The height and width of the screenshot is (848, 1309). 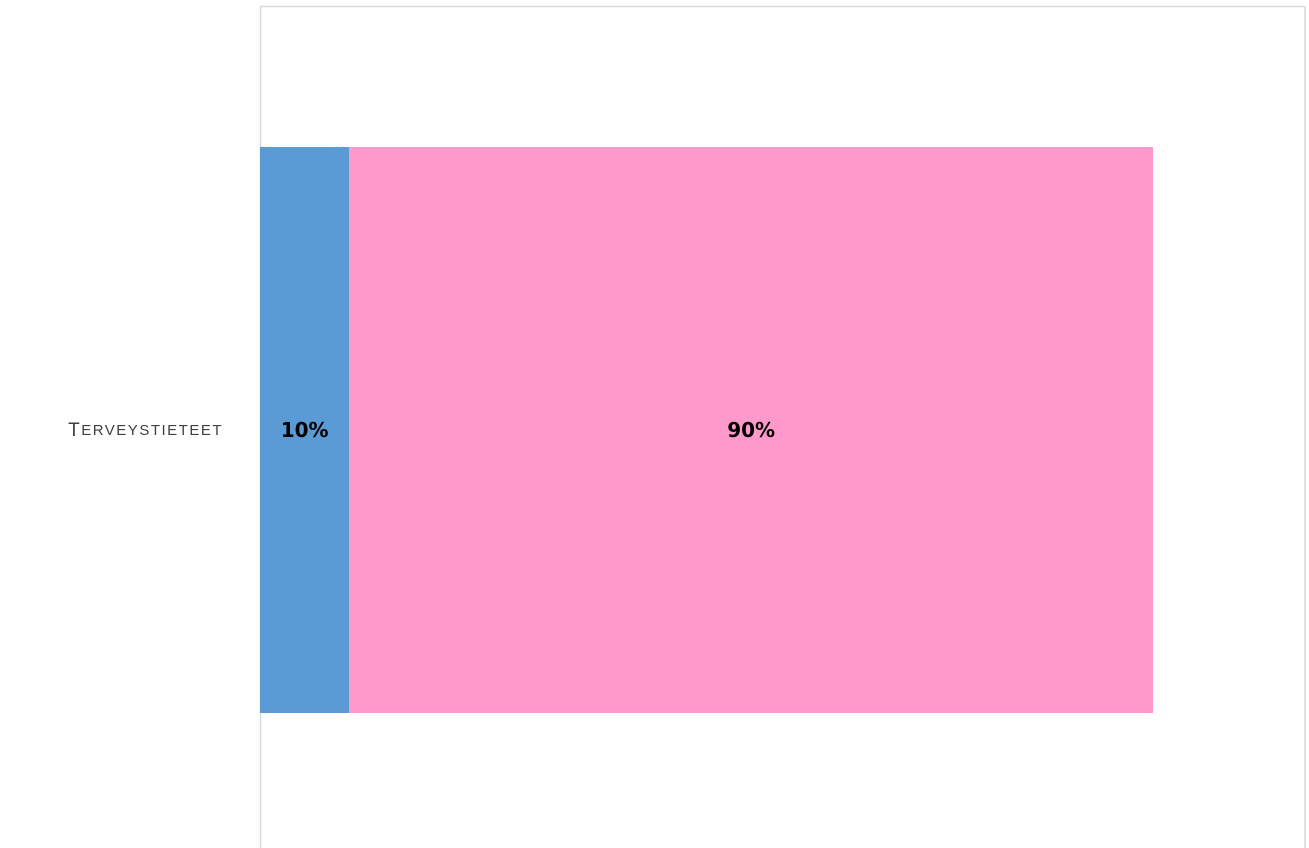 I want to click on data-label-2: 90%, so click(x=751, y=430).